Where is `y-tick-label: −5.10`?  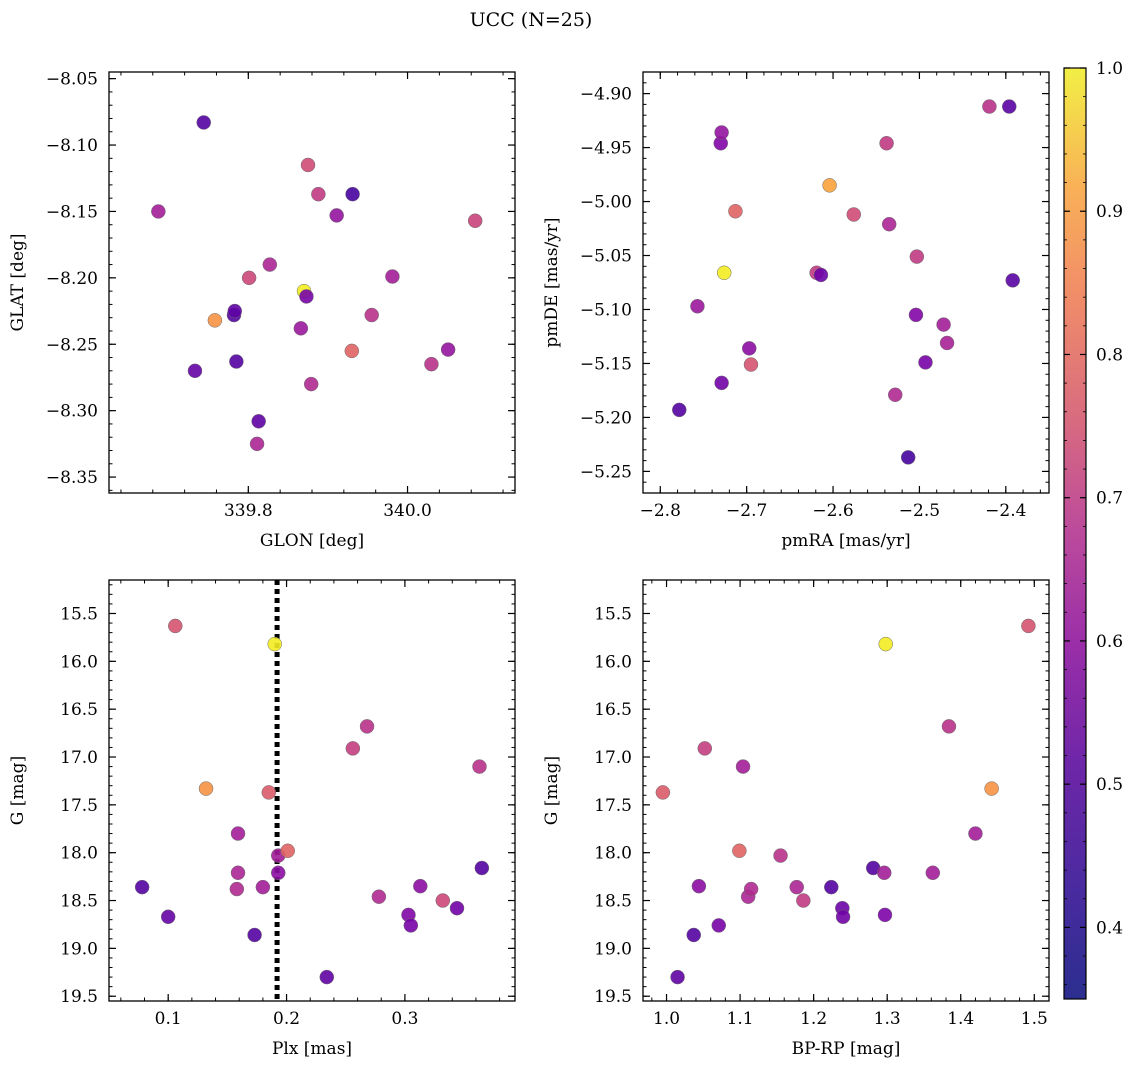 y-tick-label: −5.10 is located at coordinates (606, 310).